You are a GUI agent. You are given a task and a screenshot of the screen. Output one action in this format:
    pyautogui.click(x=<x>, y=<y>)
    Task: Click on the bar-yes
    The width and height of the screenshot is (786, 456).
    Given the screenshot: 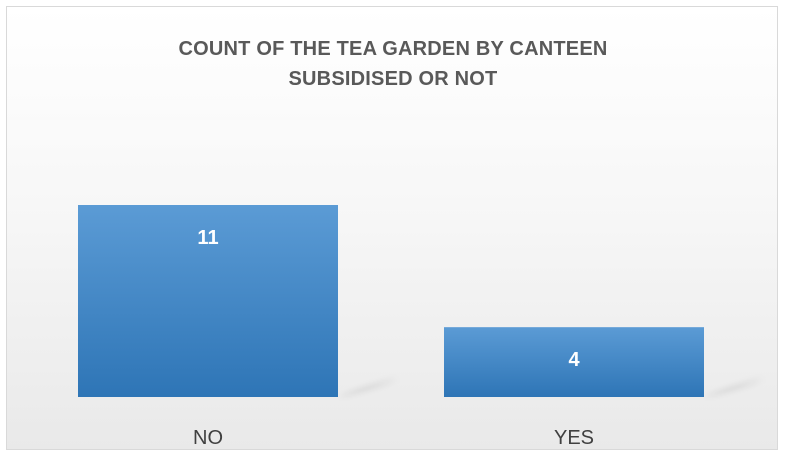 What is the action you would take?
    pyautogui.click(x=574, y=362)
    